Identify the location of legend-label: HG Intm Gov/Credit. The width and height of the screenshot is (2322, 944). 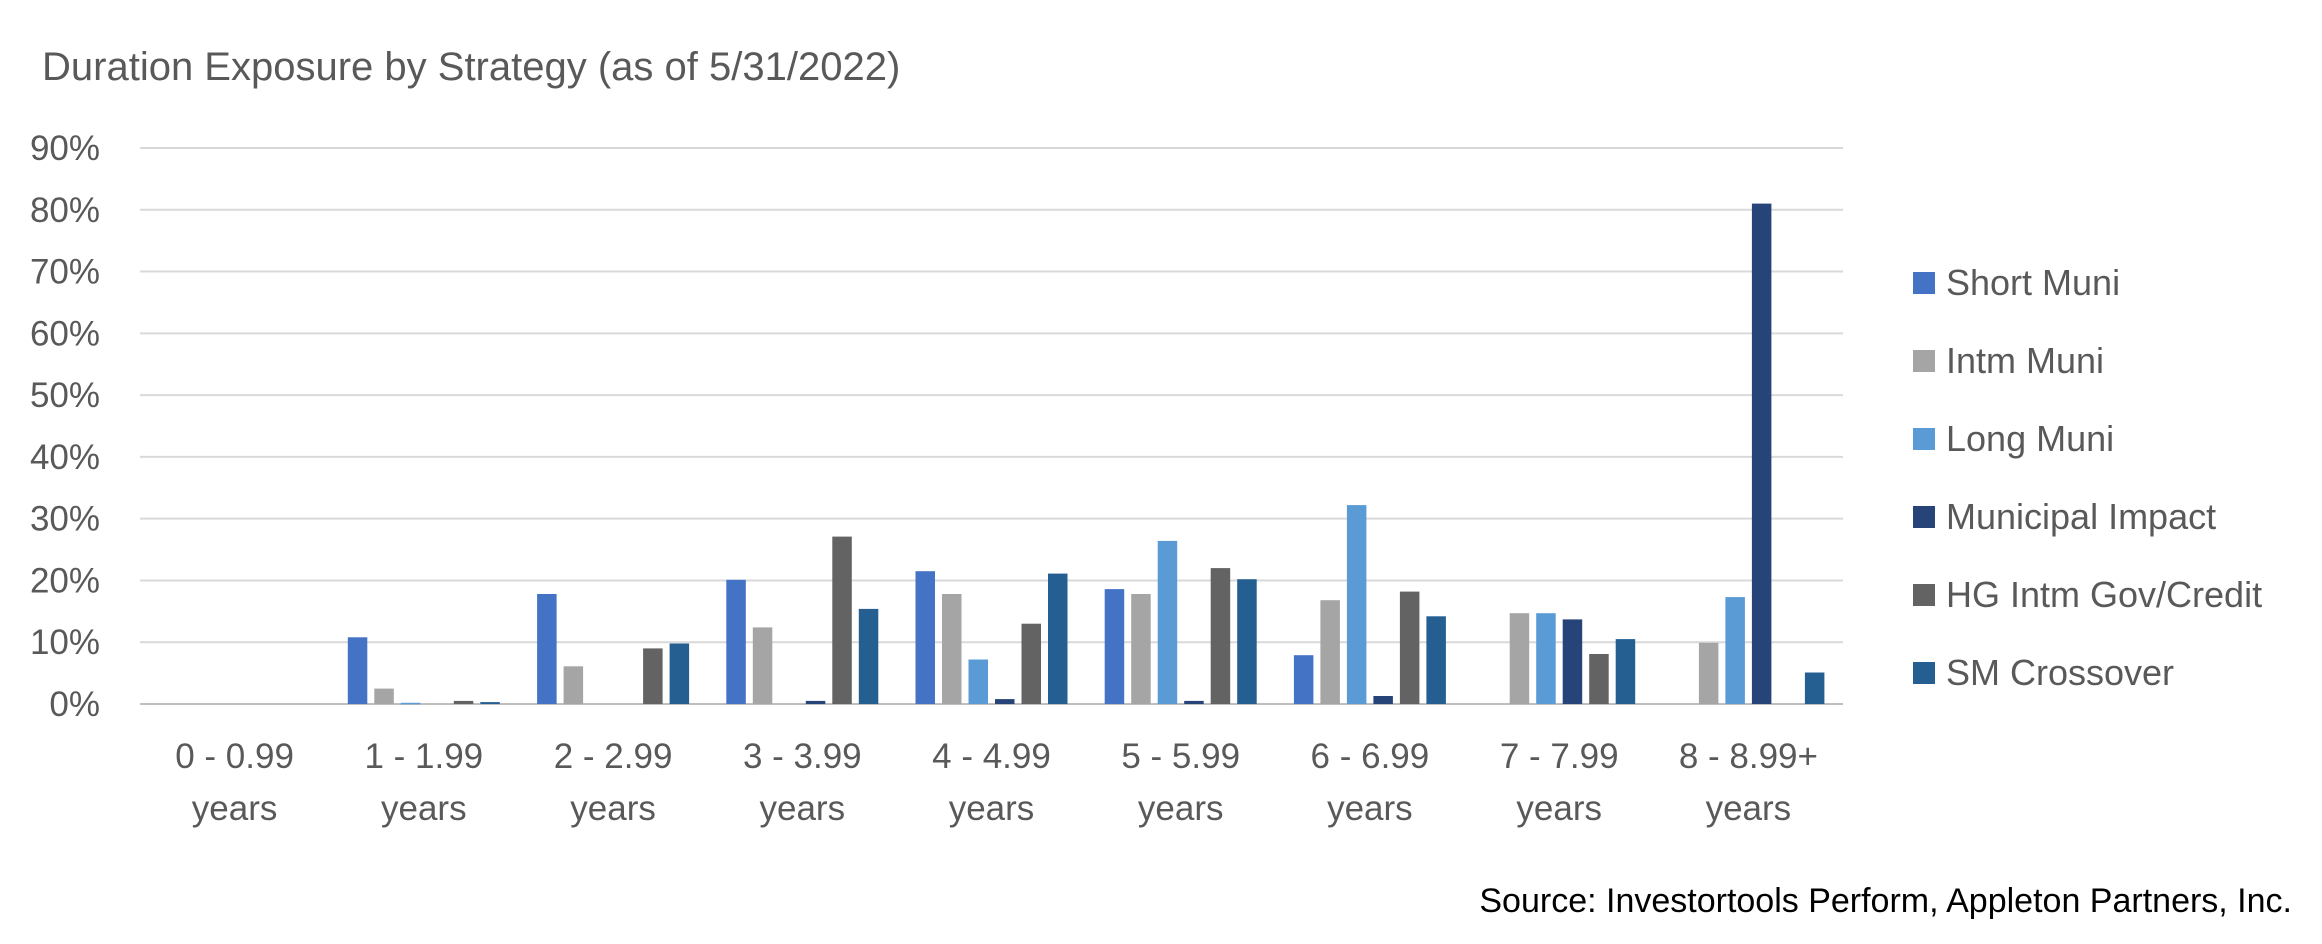
(2104, 594).